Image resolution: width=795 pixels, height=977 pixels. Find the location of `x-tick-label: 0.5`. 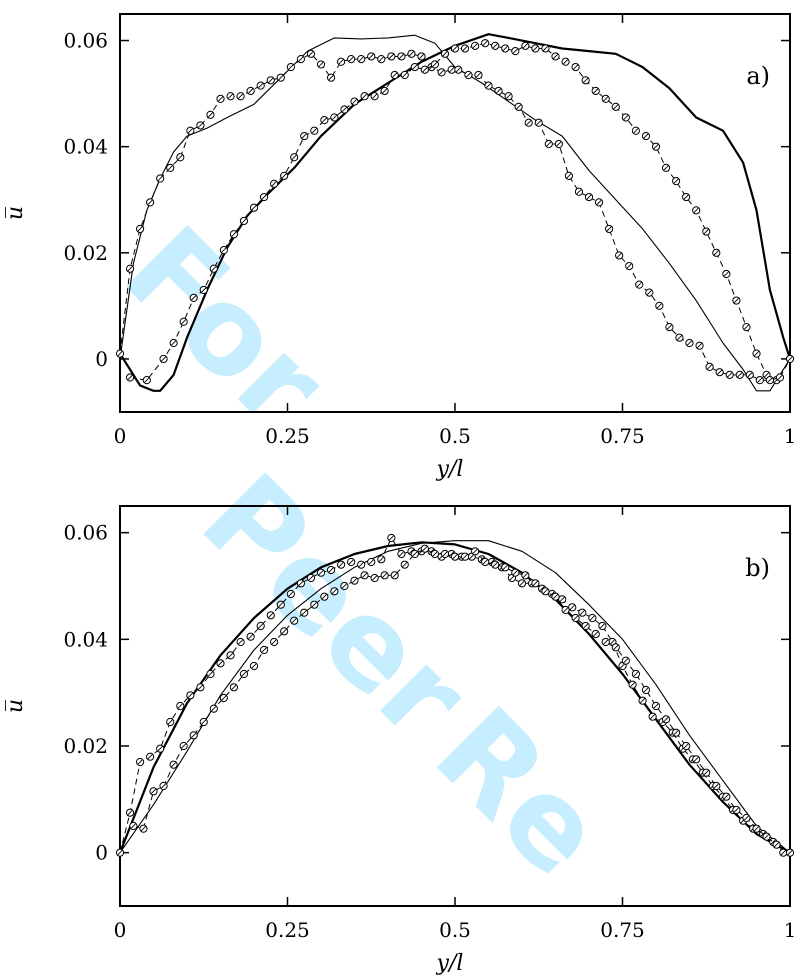

x-tick-label: 0.5 is located at coordinates (455, 436).